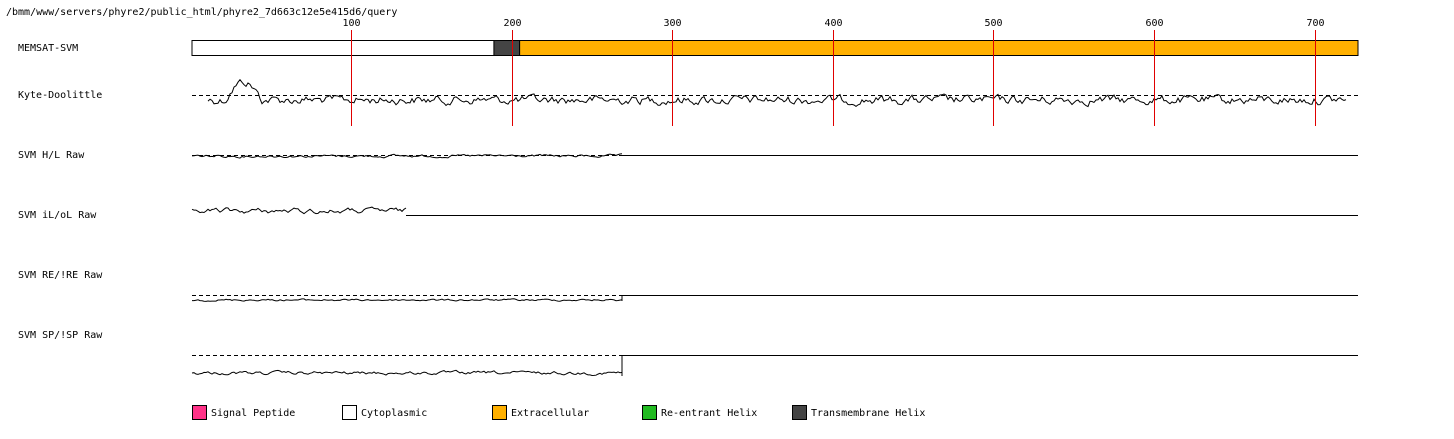 The width and height of the screenshot is (1454, 439). What do you see at coordinates (60, 275) in the screenshot?
I see `track-label-svm-re: SVM RE/!RE Raw` at bounding box center [60, 275].